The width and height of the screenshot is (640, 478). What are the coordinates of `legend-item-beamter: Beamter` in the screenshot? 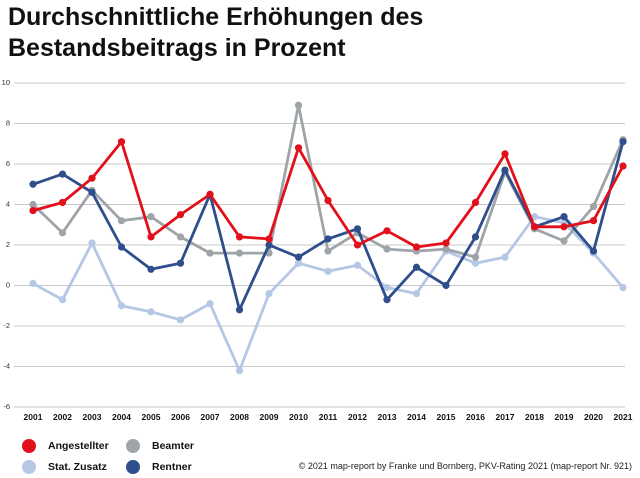 It's located at (160, 446).